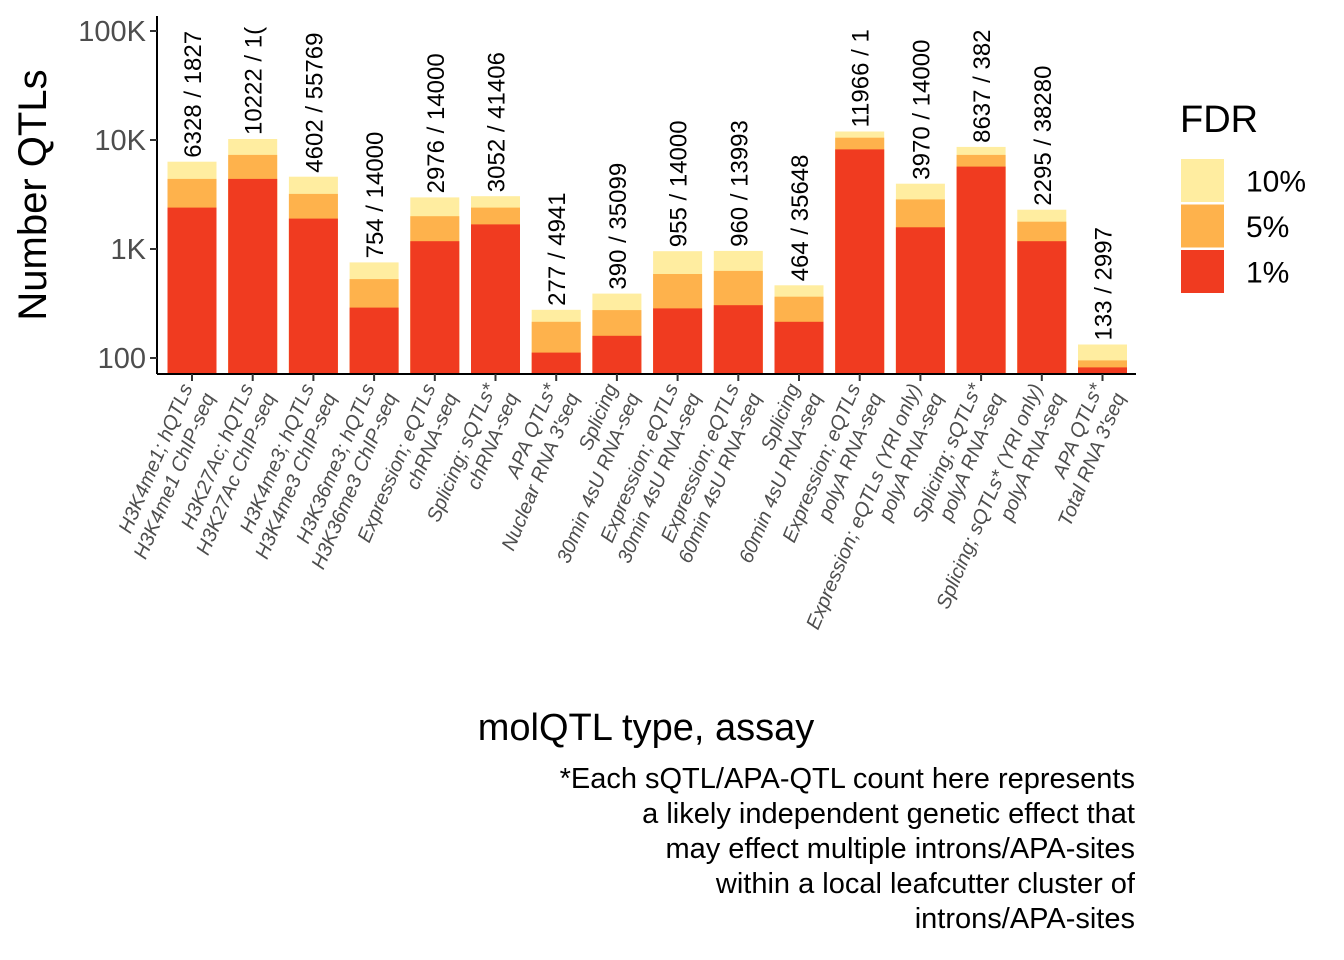 This screenshot has height=960, width=1344. What do you see at coordinates (646, 728) in the screenshot?
I see `x-axis-title: molQTL type, assay` at bounding box center [646, 728].